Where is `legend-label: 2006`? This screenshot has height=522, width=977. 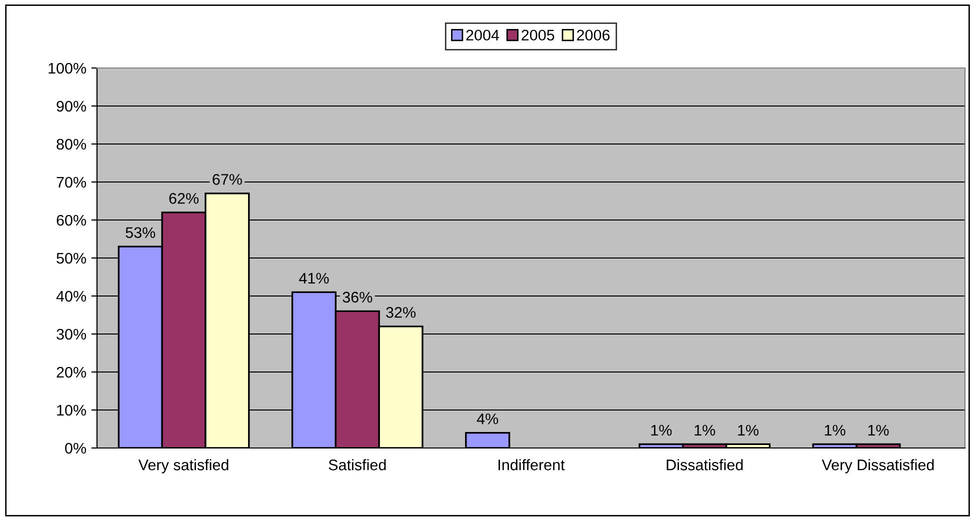
legend-label: 2006 is located at coordinates (593, 35).